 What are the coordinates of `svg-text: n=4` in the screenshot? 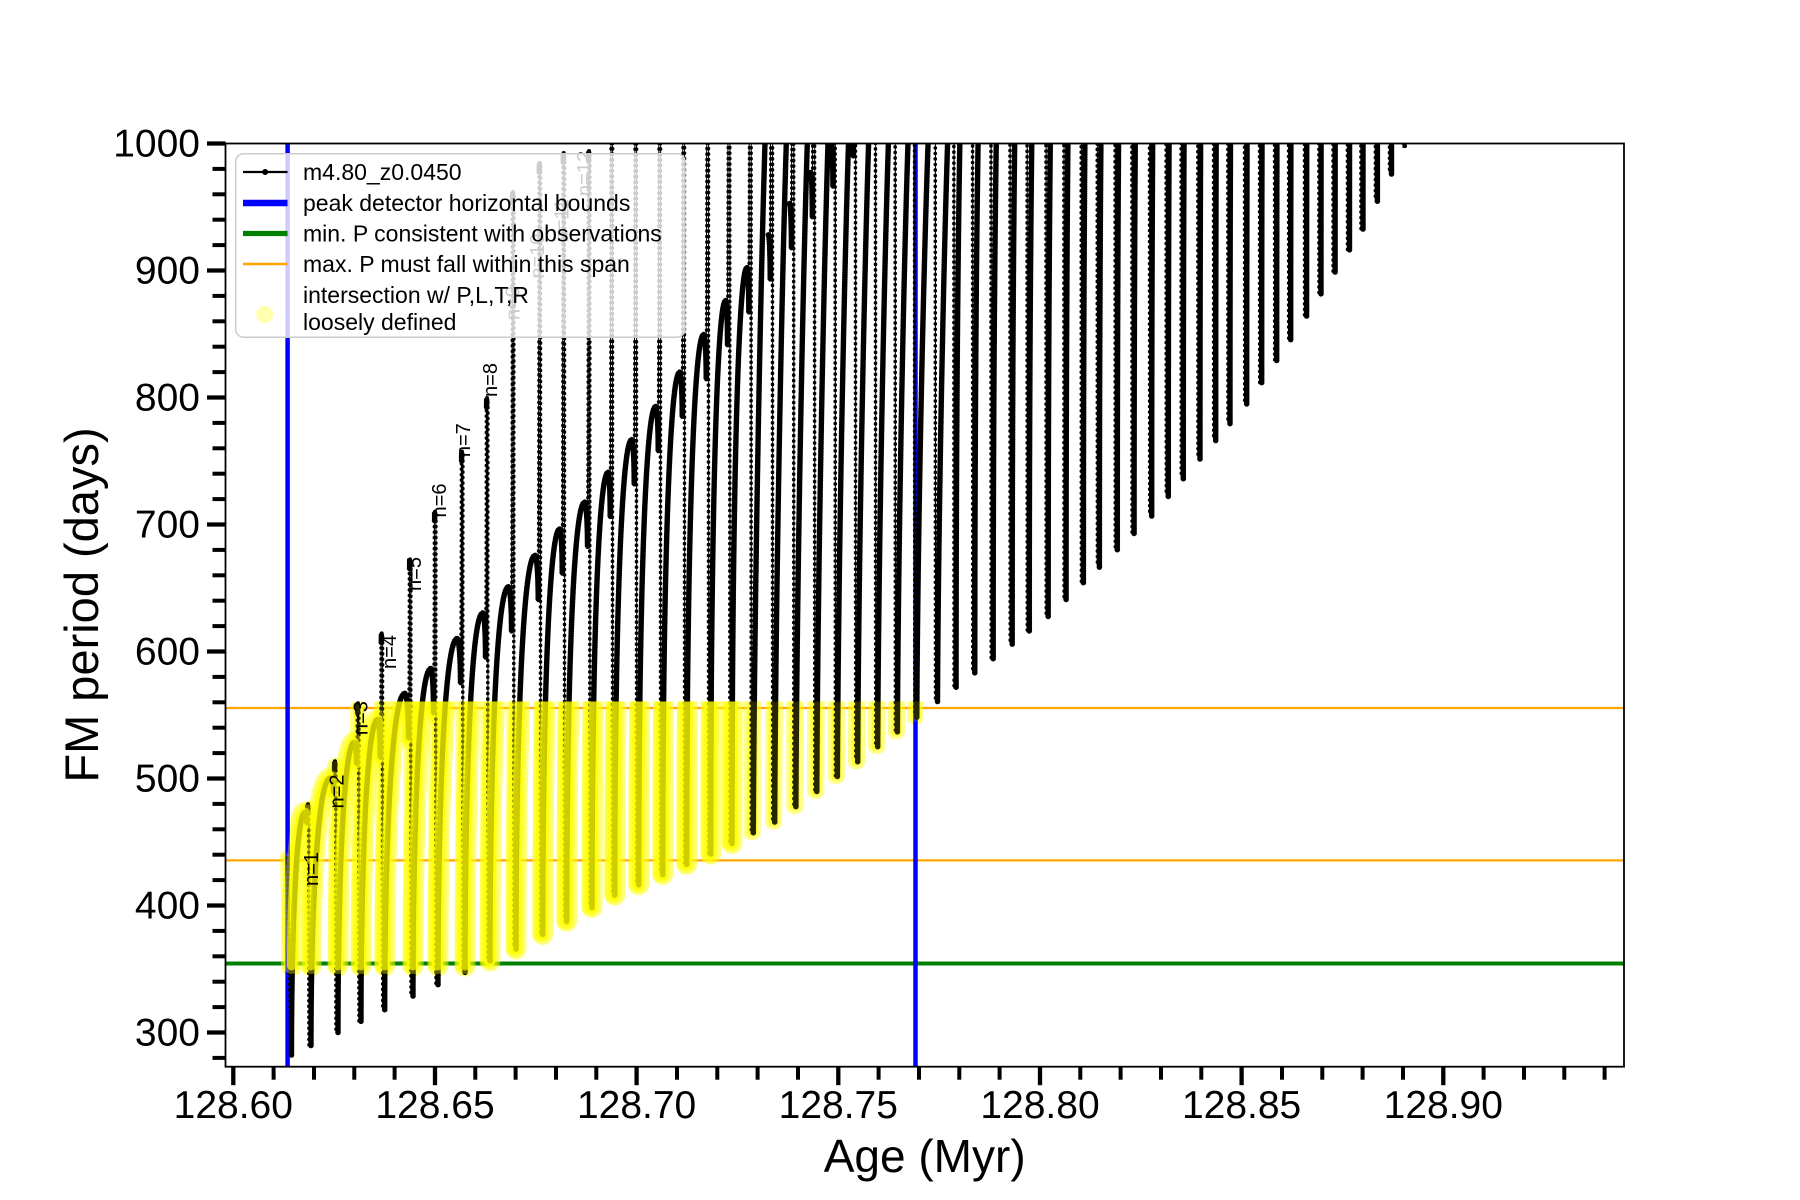 It's located at (390, 652).